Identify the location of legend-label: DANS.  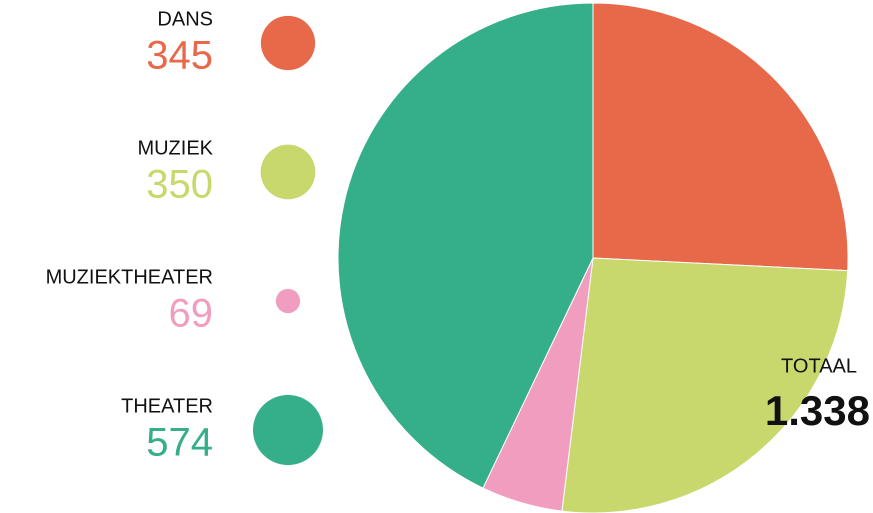
(185, 19).